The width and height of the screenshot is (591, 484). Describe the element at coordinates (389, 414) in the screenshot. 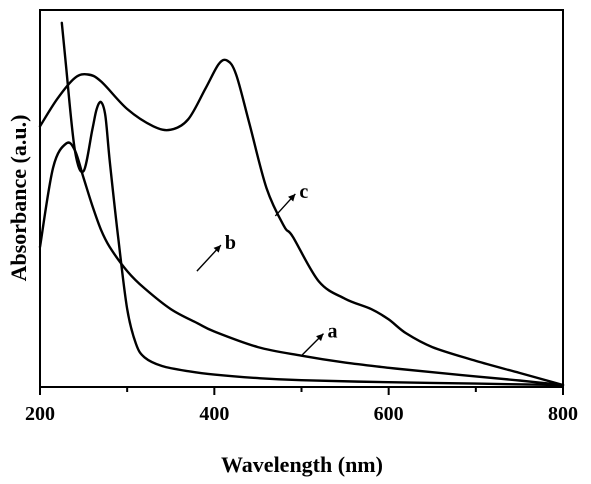

I see `x-tick-label: 600` at that location.